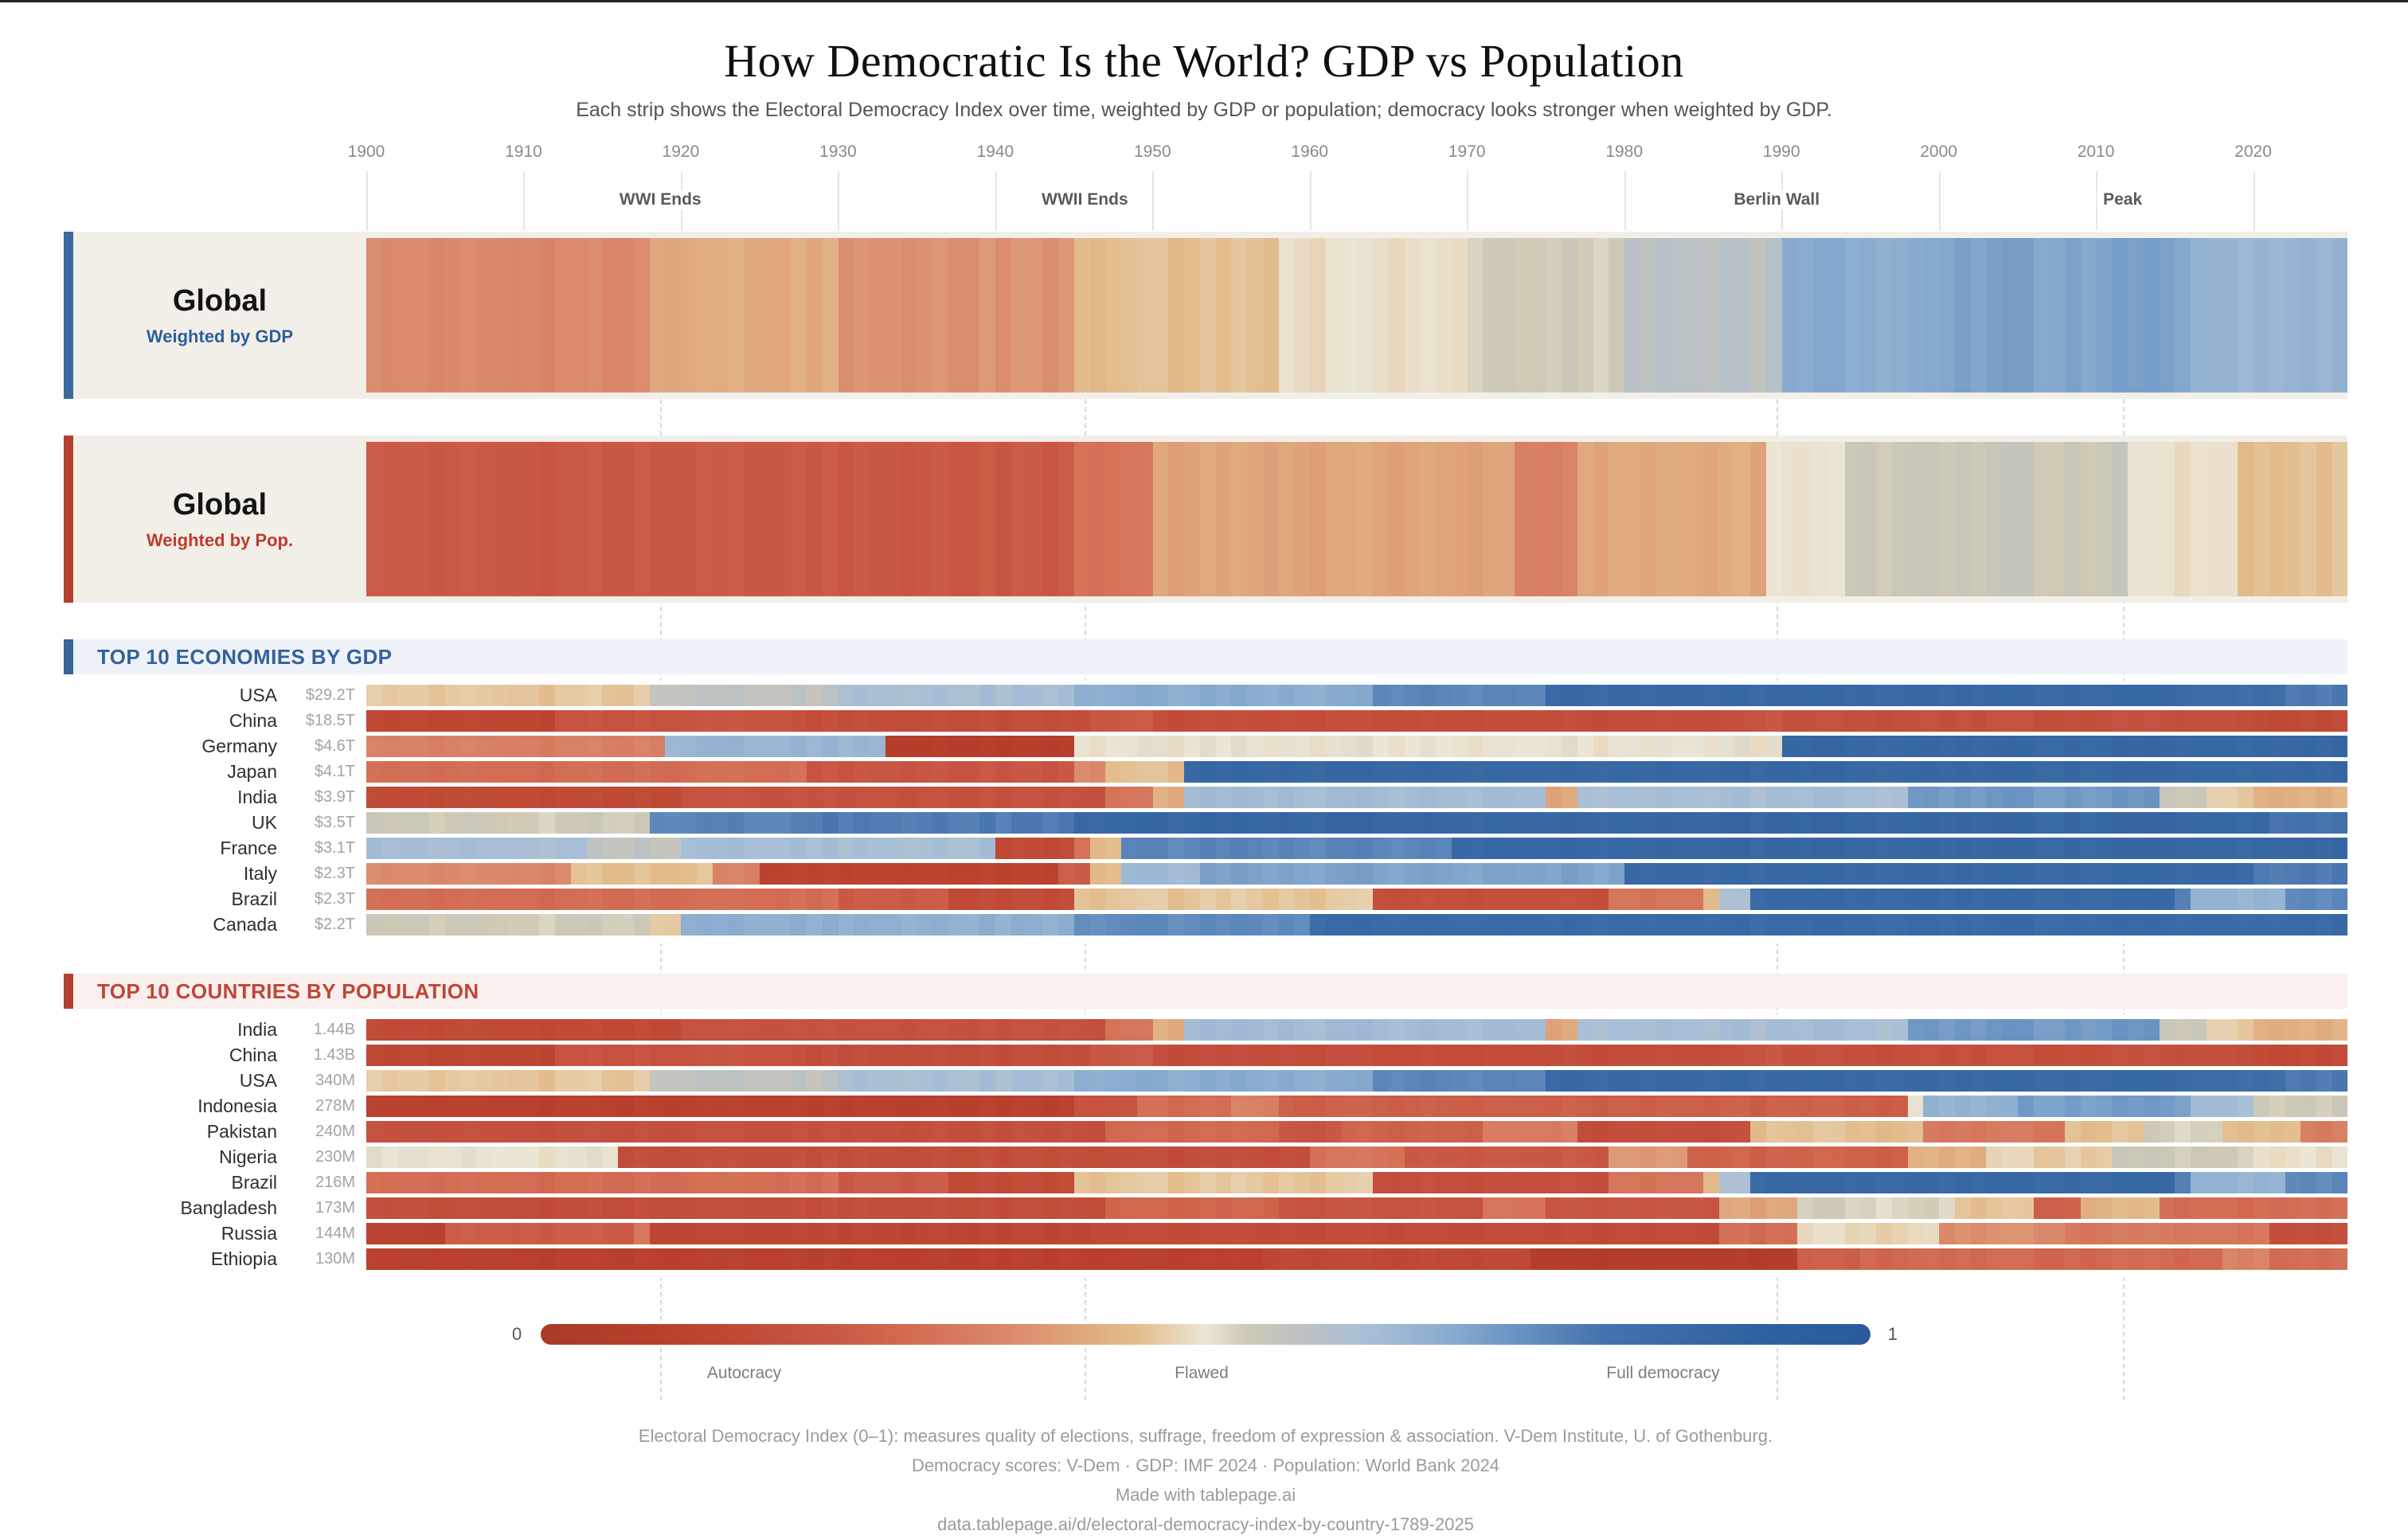 The image size is (2408, 1539). What do you see at coordinates (1356, 848) in the screenshot?
I see `country-strip-france` at bounding box center [1356, 848].